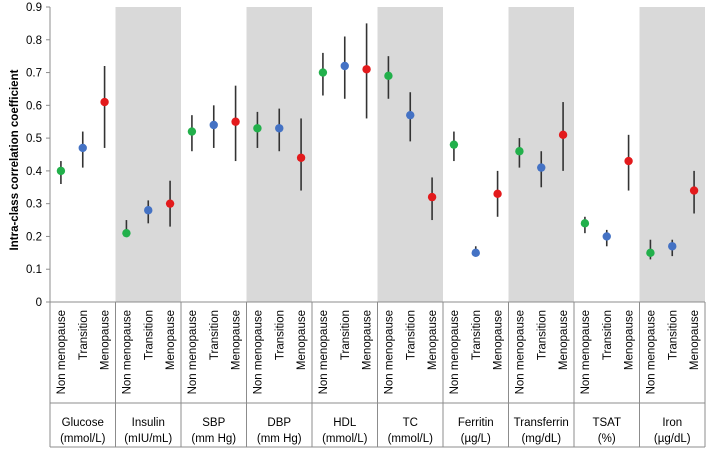 This screenshot has width=708, height=452. What do you see at coordinates (148, 439) in the screenshot?
I see `group-unit-label: (mIU/mL)` at bounding box center [148, 439].